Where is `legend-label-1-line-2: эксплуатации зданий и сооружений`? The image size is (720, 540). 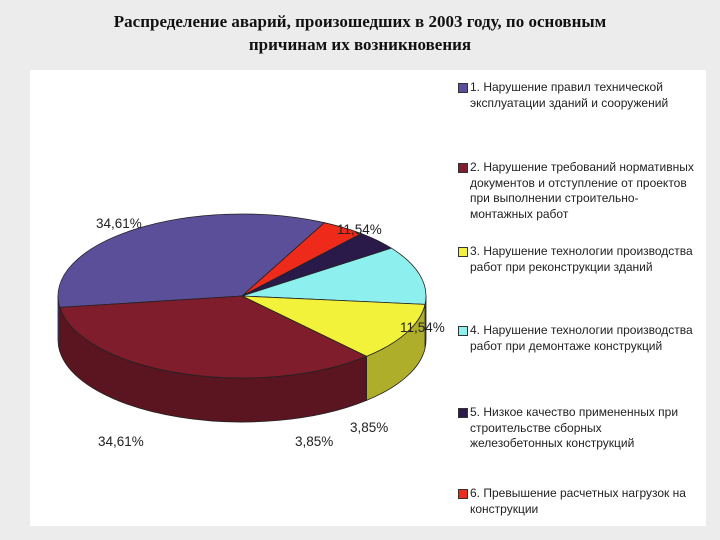
legend-label-1-line-2: эксплуатации зданий и сооружений is located at coordinates (569, 102).